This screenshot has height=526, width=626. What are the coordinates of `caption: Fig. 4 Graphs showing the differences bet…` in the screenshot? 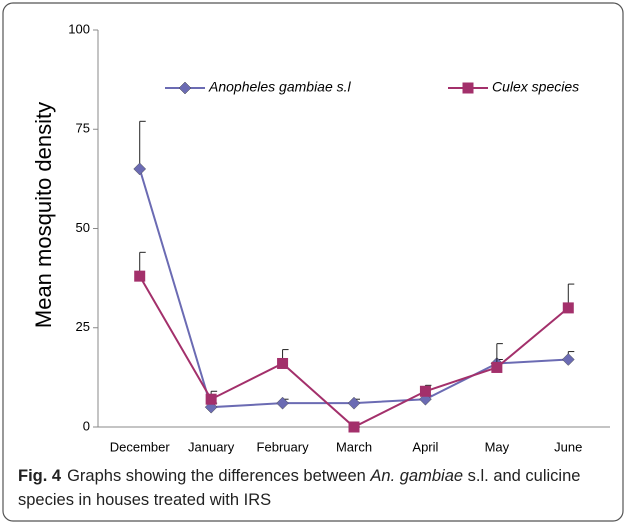 It's located at (316, 488).